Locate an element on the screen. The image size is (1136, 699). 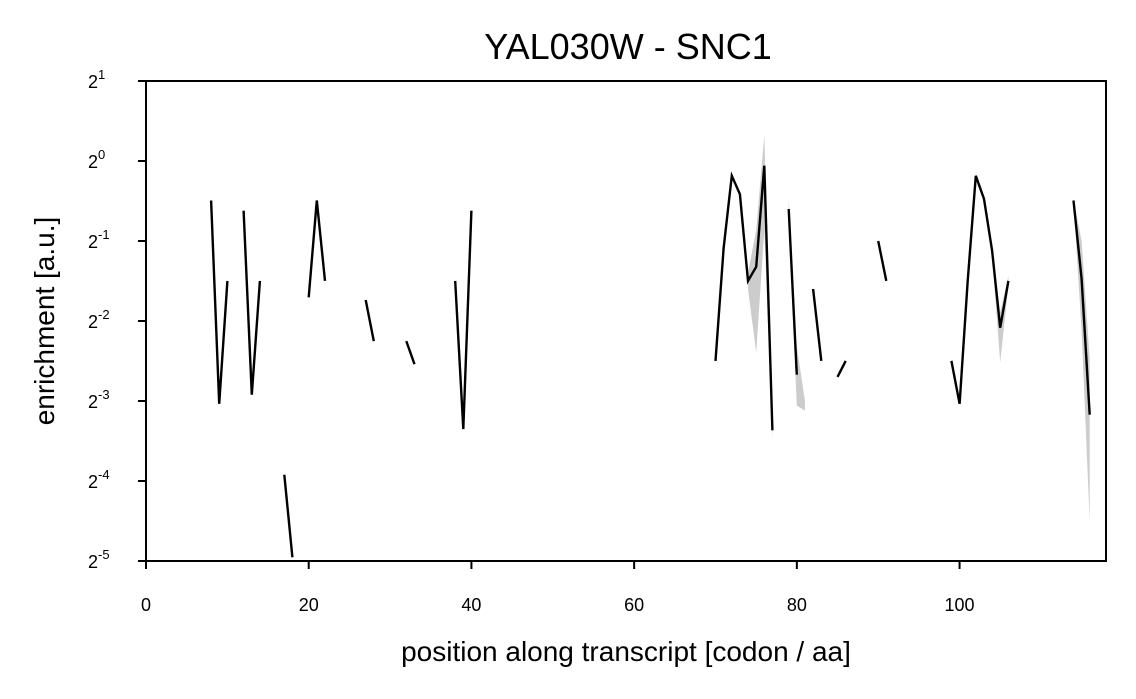
x-tick-label: 40 is located at coordinates (471, 605).